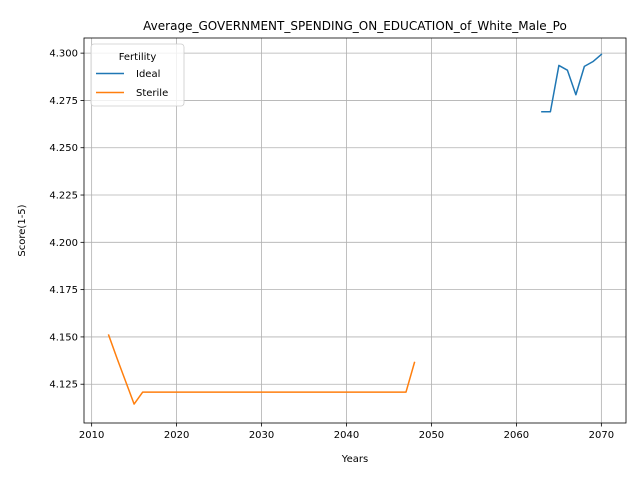  What do you see at coordinates (63, 54) in the screenshot?
I see `y-tick-label: 4.300` at bounding box center [63, 54].